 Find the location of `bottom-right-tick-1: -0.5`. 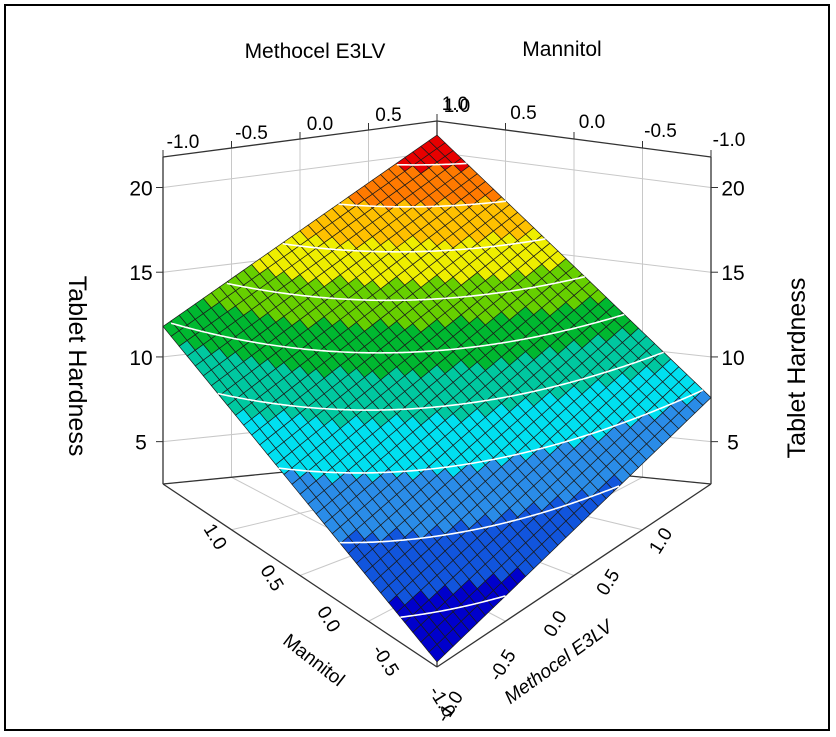

bottom-right-tick-1: -0.5 is located at coordinates (503, 665).